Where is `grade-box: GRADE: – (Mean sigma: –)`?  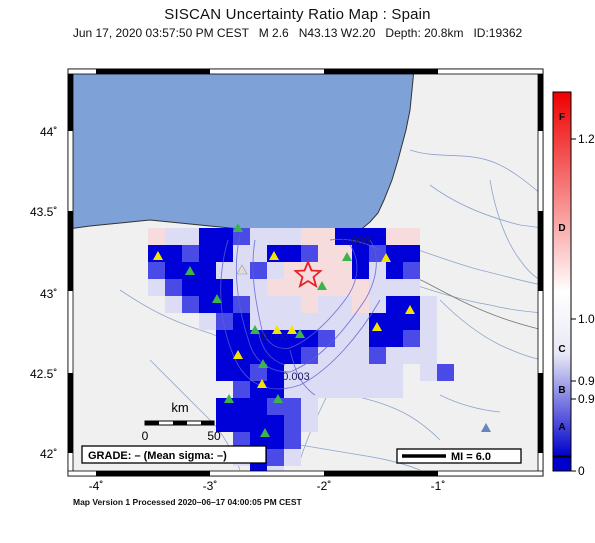
grade-box: GRADE: – (Mean sigma: –) is located at coordinates (174, 454).